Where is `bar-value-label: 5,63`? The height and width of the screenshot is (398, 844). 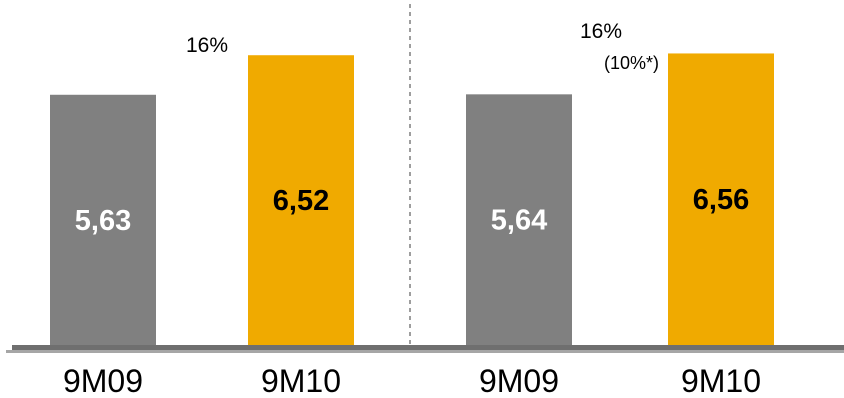
bar-value-label: 5,63 is located at coordinates (103, 221).